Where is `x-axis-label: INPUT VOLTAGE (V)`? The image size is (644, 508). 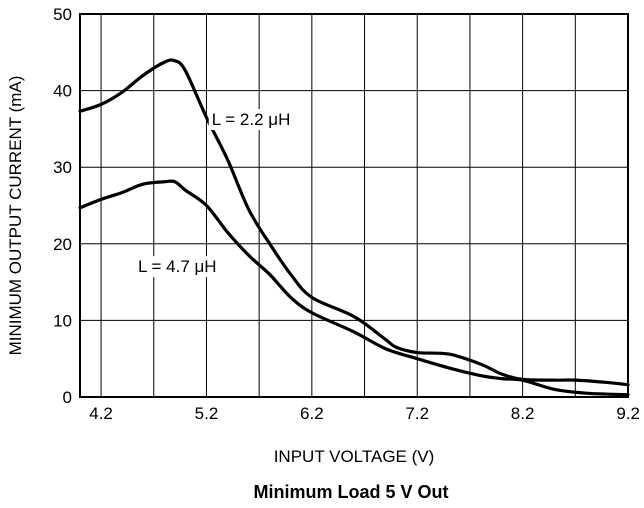 x-axis-label: INPUT VOLTAGE (V) is located at coordinates (354, 456).